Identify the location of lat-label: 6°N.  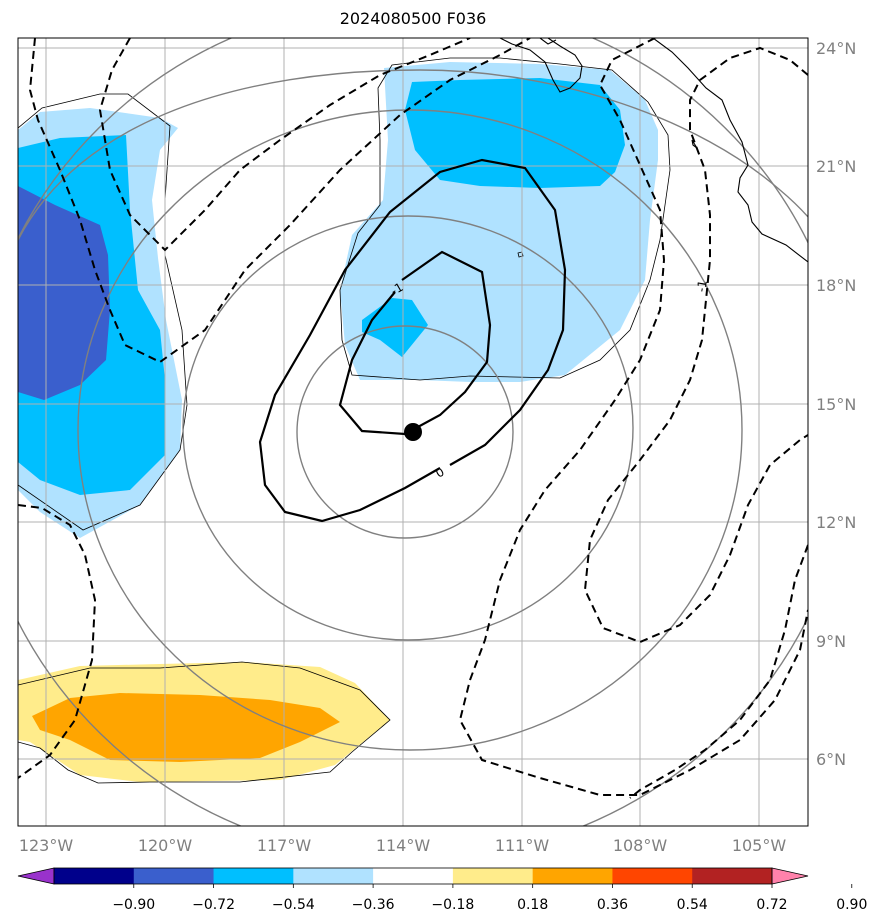
(831, 759).